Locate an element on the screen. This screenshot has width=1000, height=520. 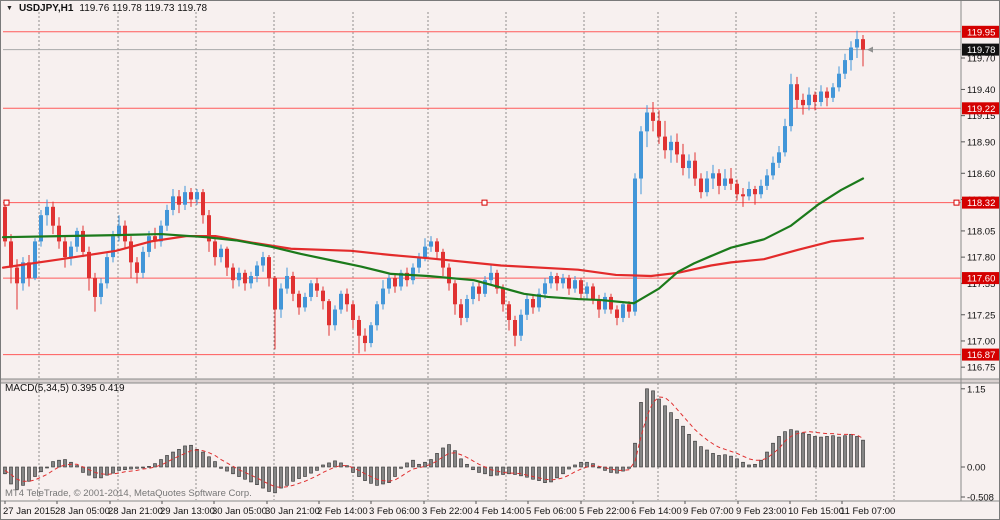
svg-text: 116.87 is located at coordinates (981, 355).